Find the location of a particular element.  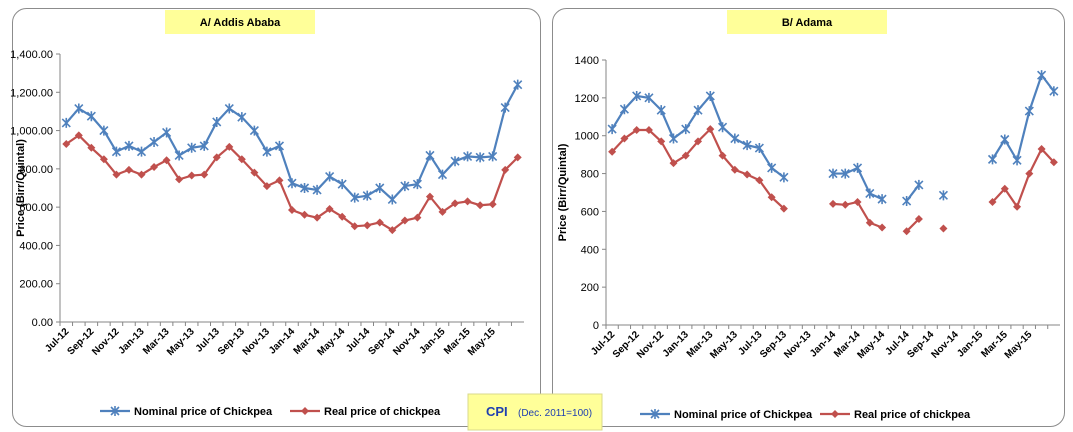

chart-title: B/ Adama is located at coordinates (807, 23).